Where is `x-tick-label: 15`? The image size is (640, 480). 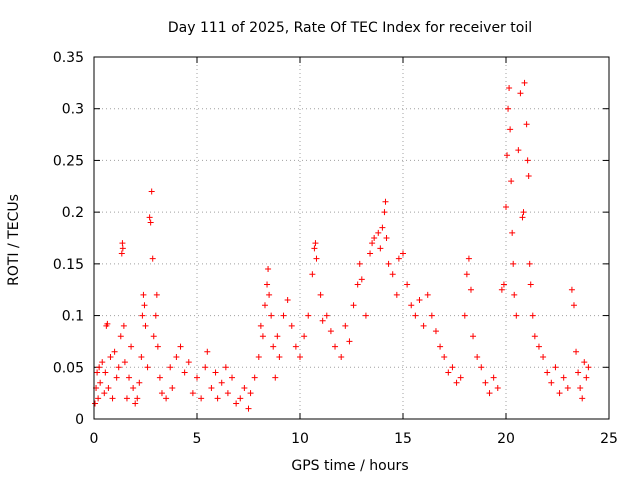
x-tick-label: 15 is located at coordinates (403, 439).